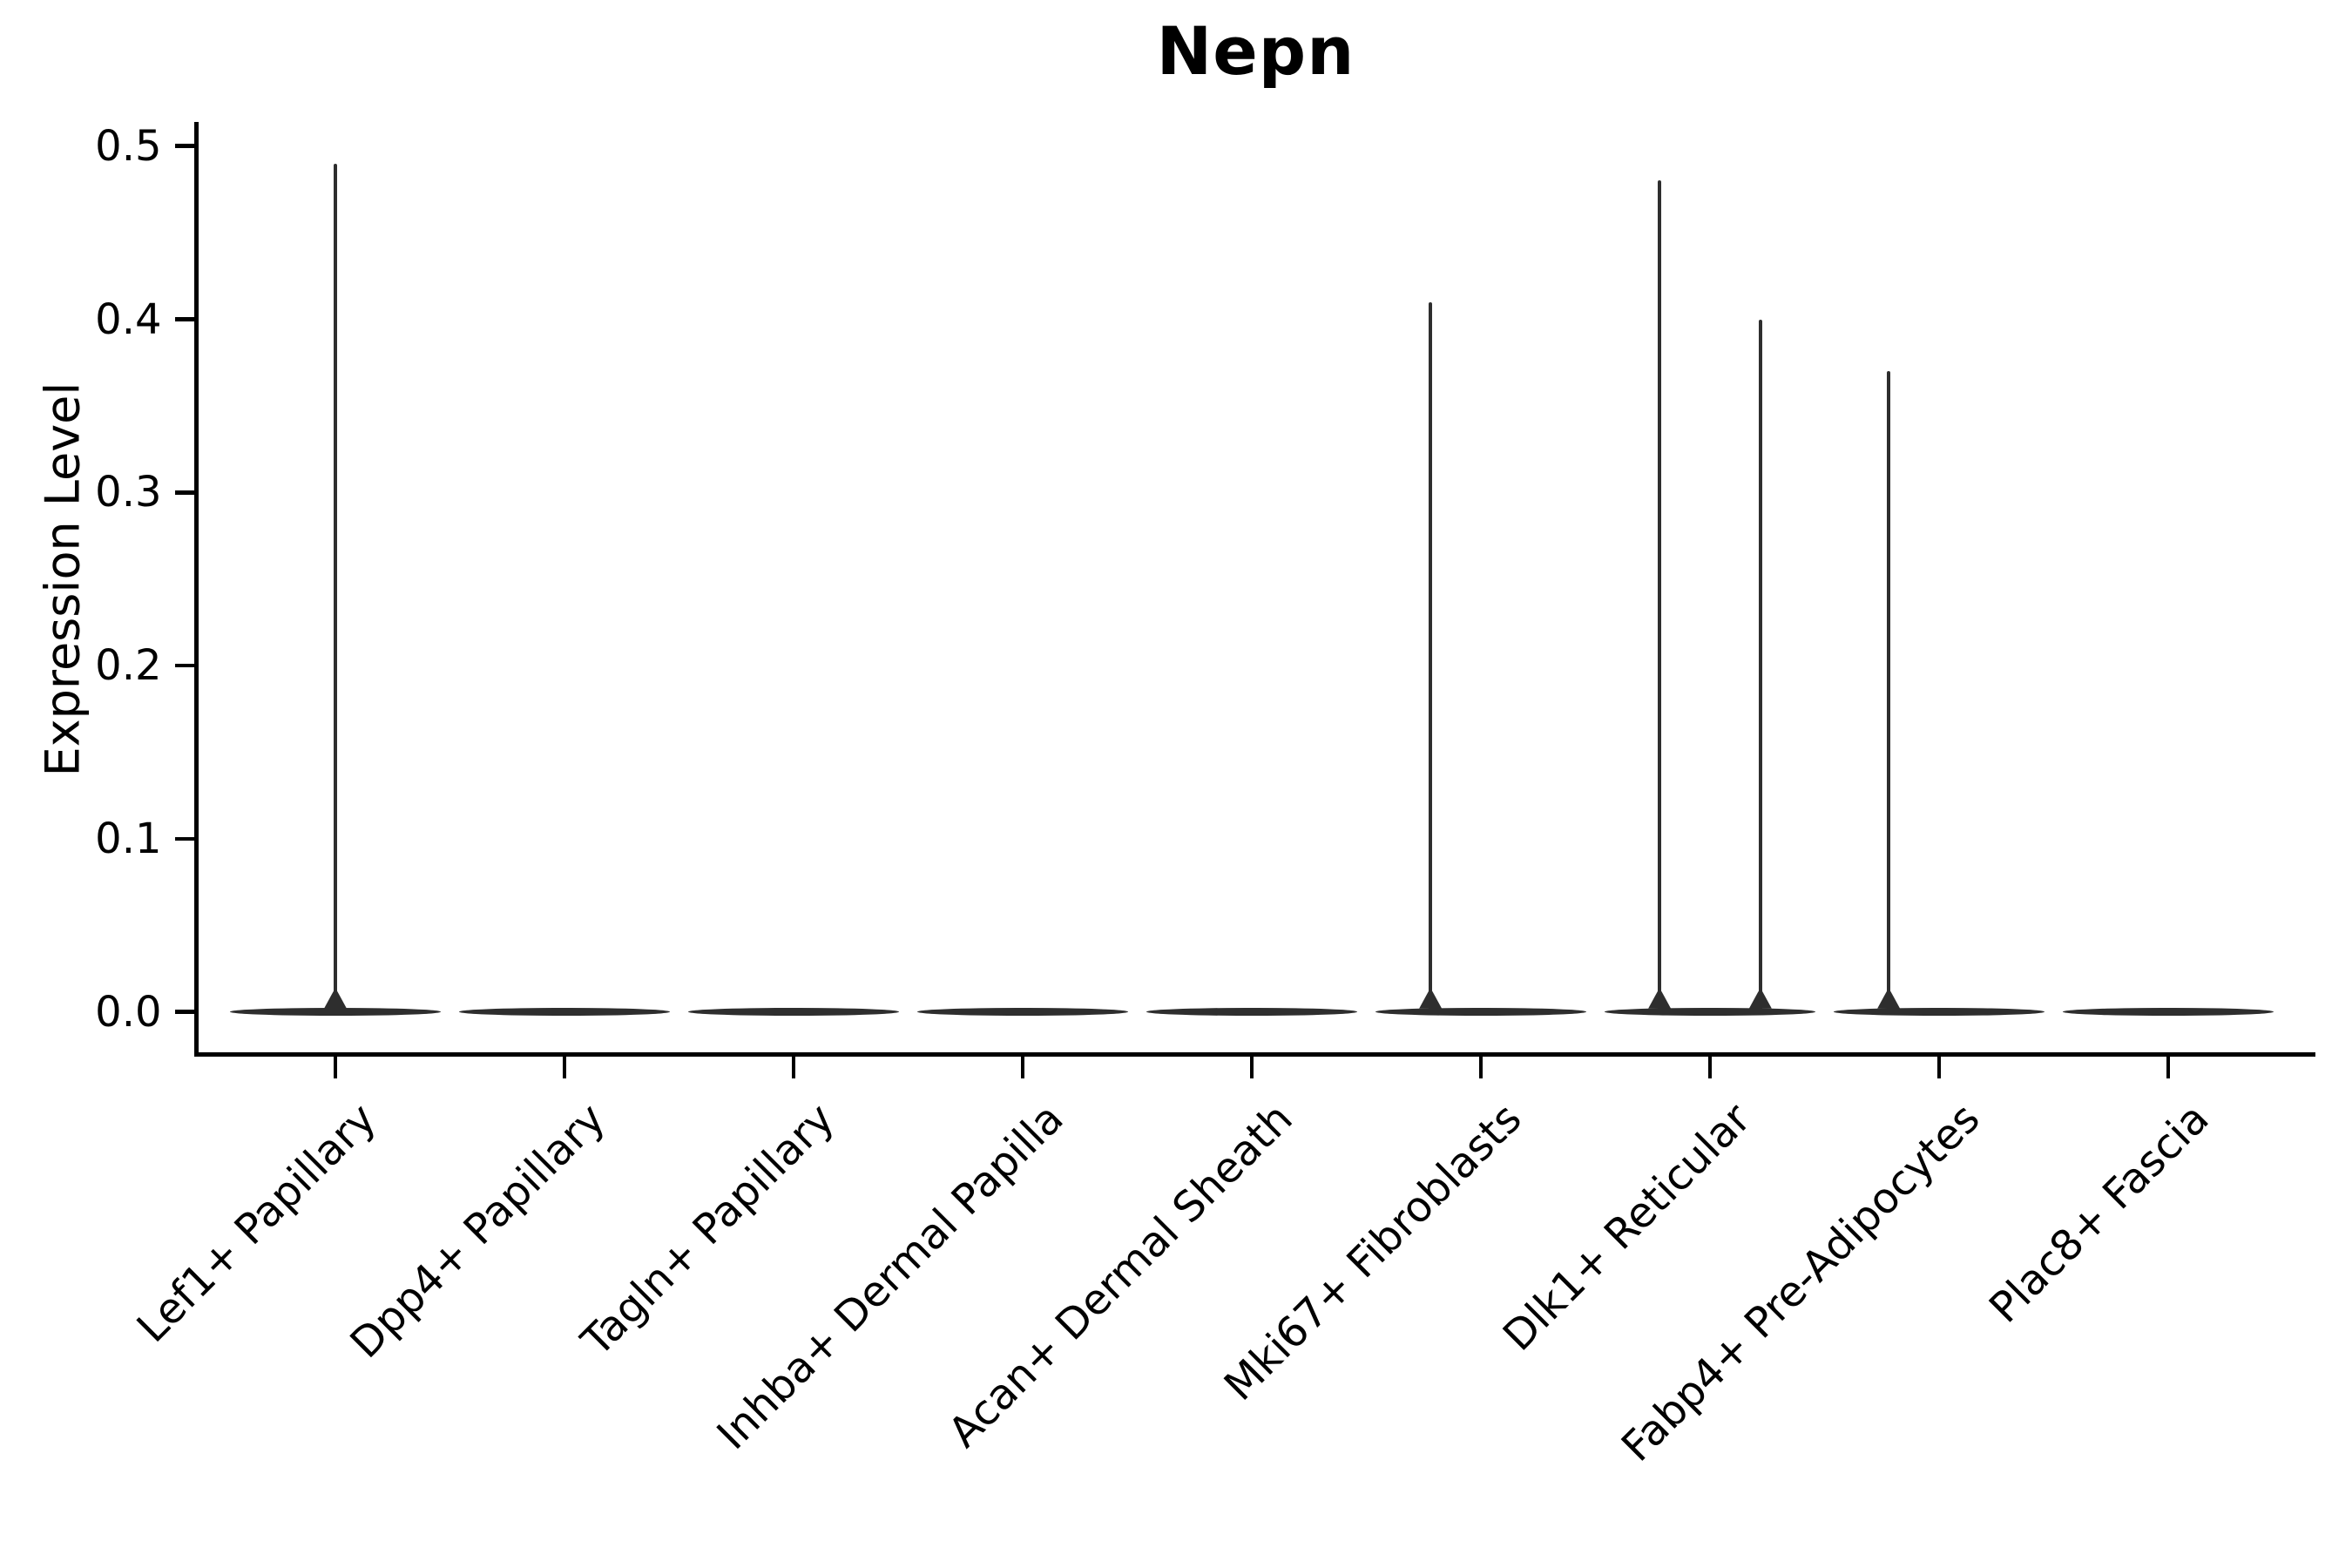  Describe the element at coordinates (1254, 1054) in the screenshot. I see `x-axis-spine` at that location.